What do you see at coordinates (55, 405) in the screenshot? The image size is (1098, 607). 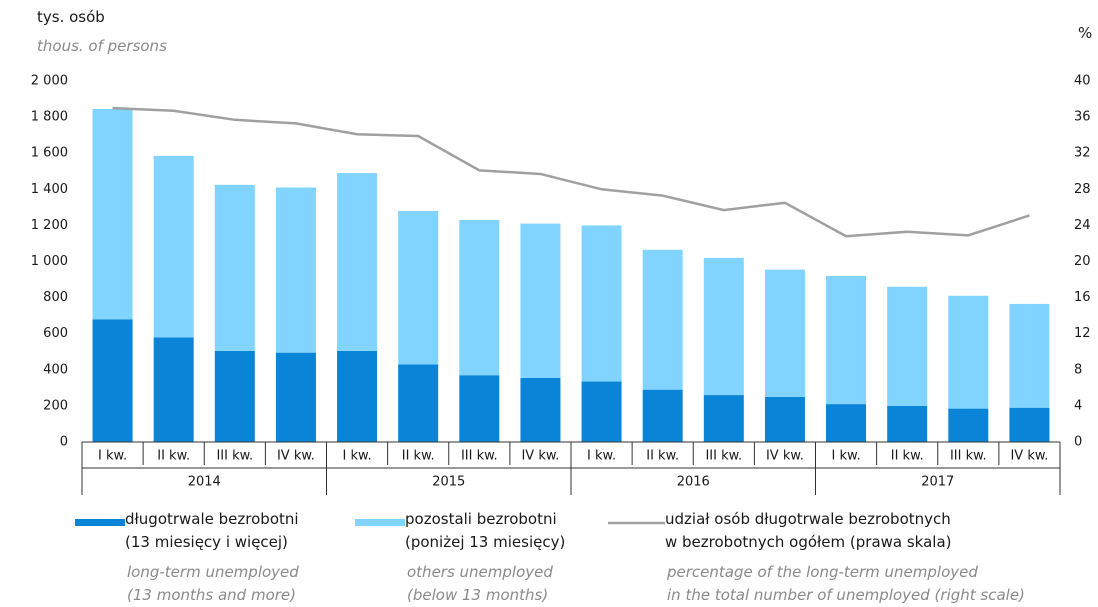 I see `y-tick-label: 200` at bounding box center [55, 405].